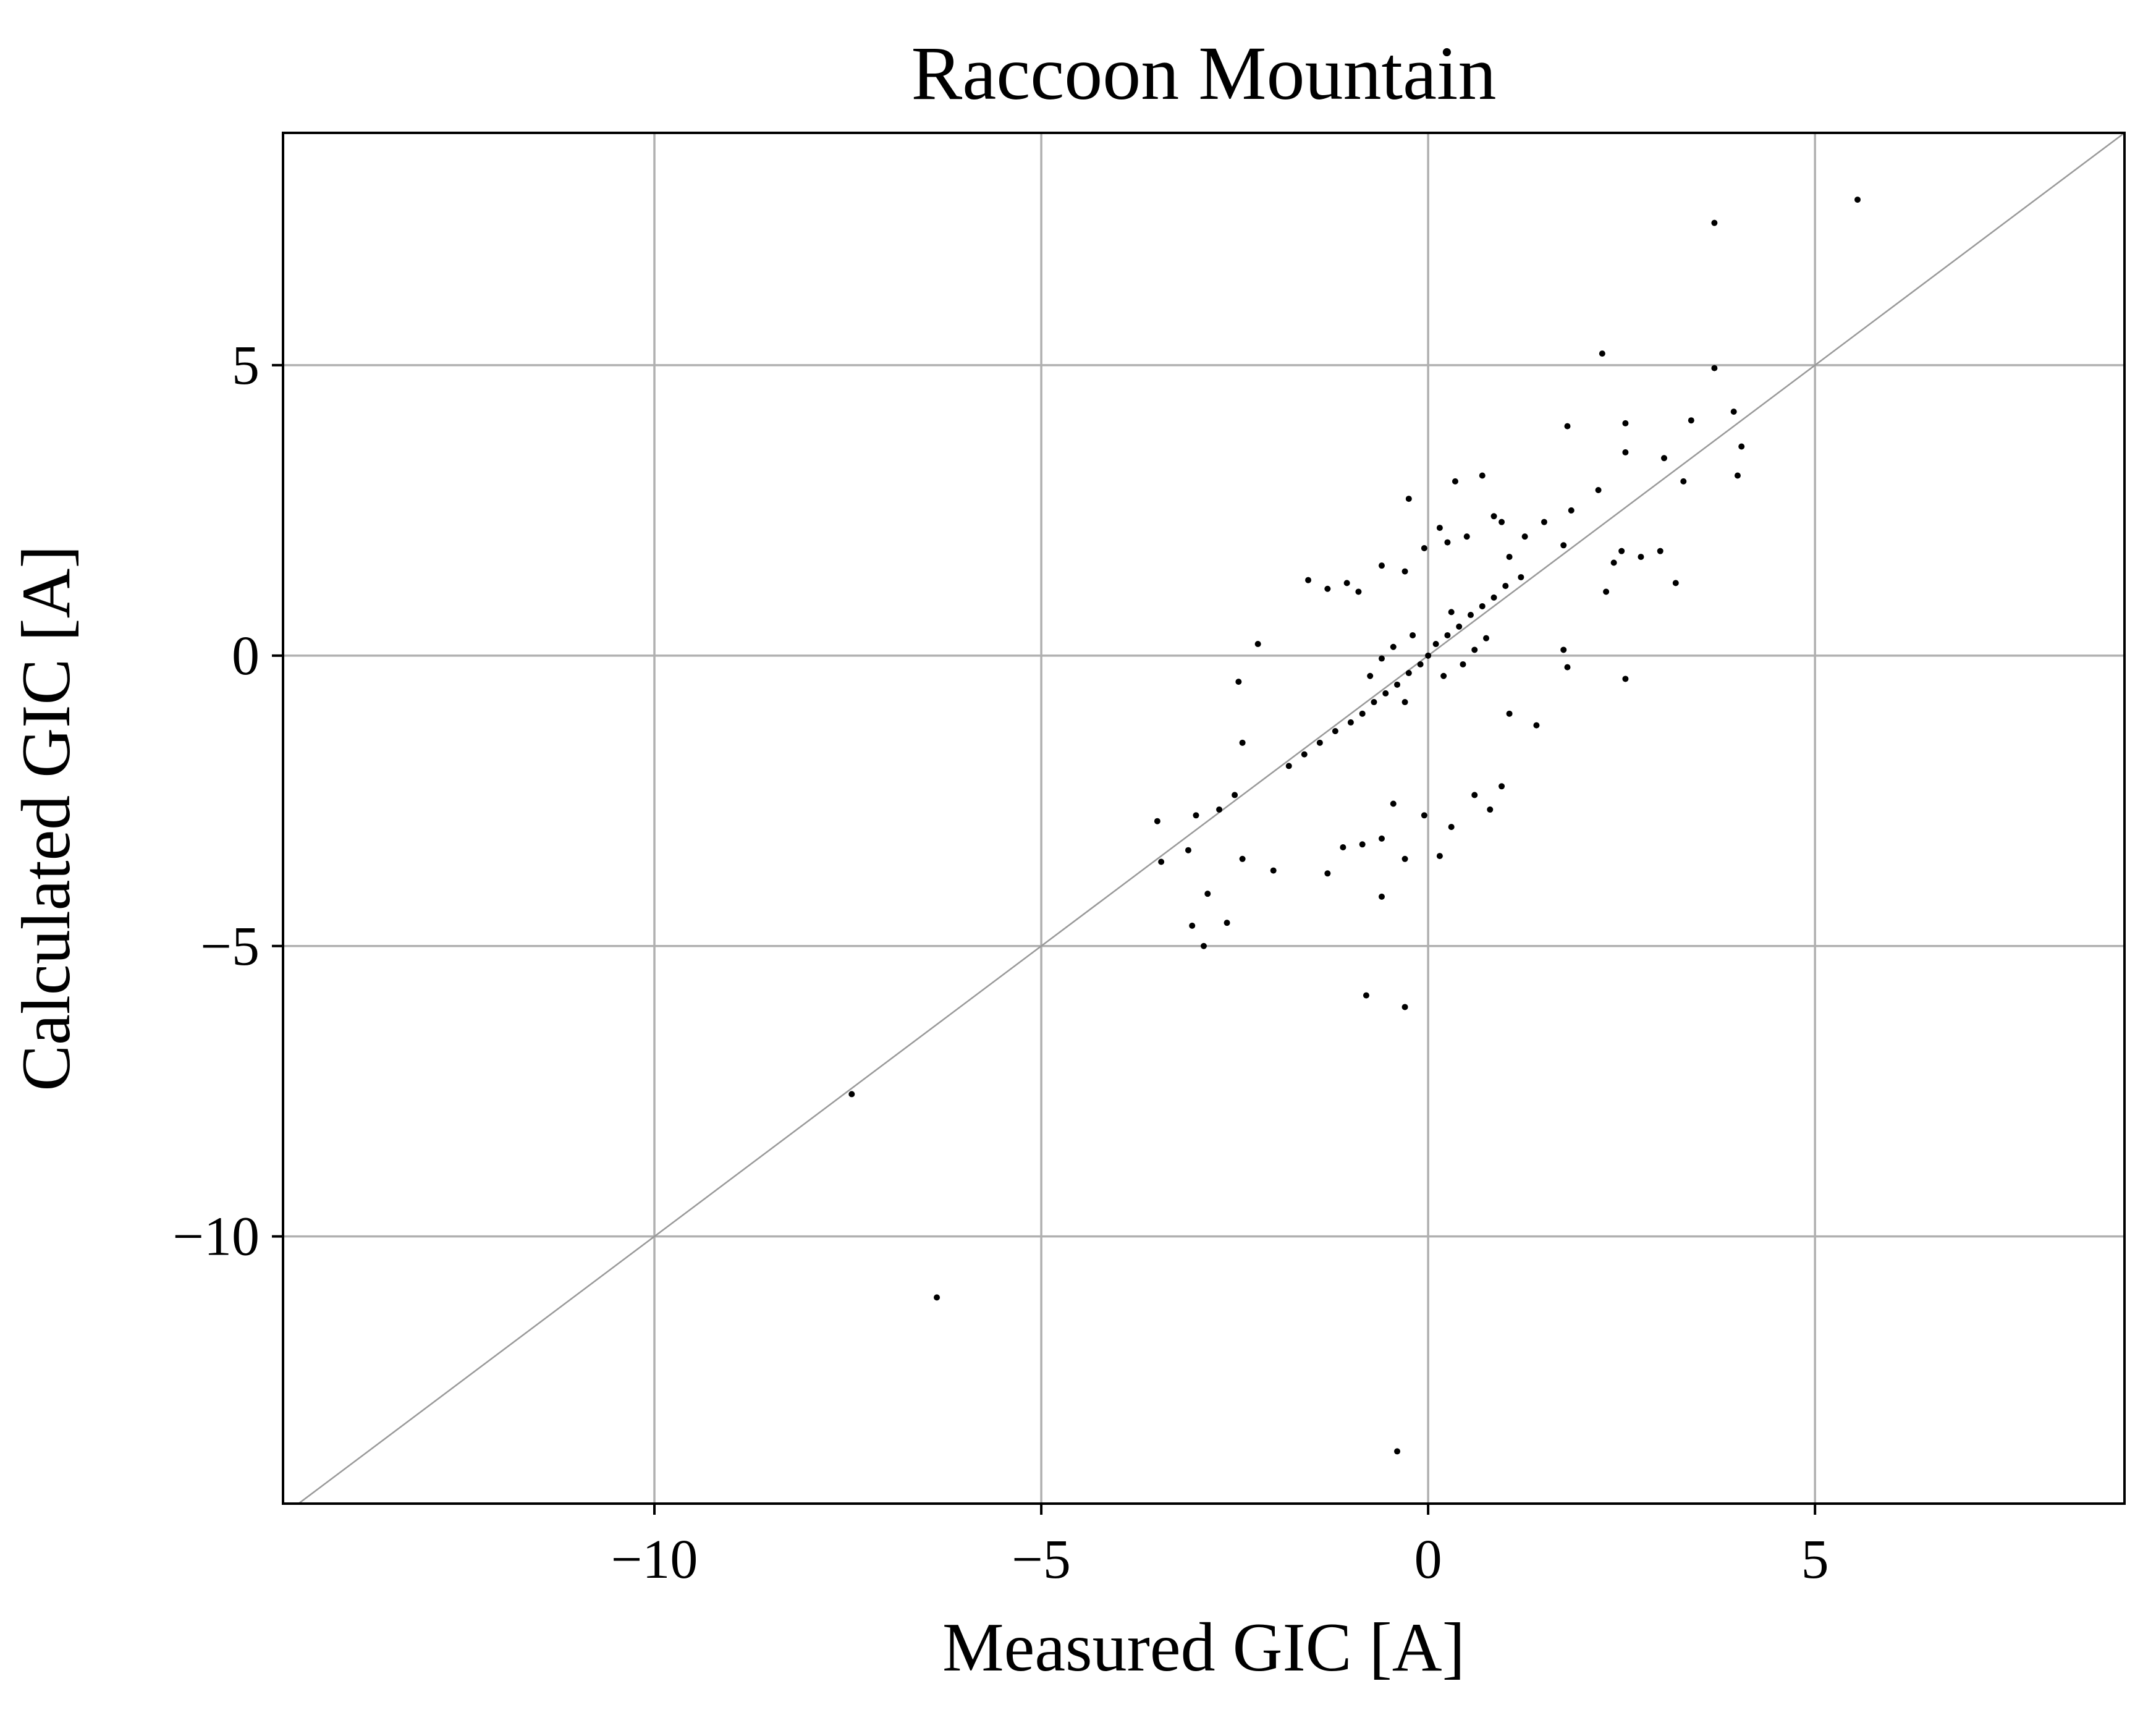 Image resolution: width=2156 pixels, height=1736 pixels. What do you see at coordinates (1041, 1560) in the screenshot?
I see `x-tick-label: −5` at bounding box center [1041, 1560].